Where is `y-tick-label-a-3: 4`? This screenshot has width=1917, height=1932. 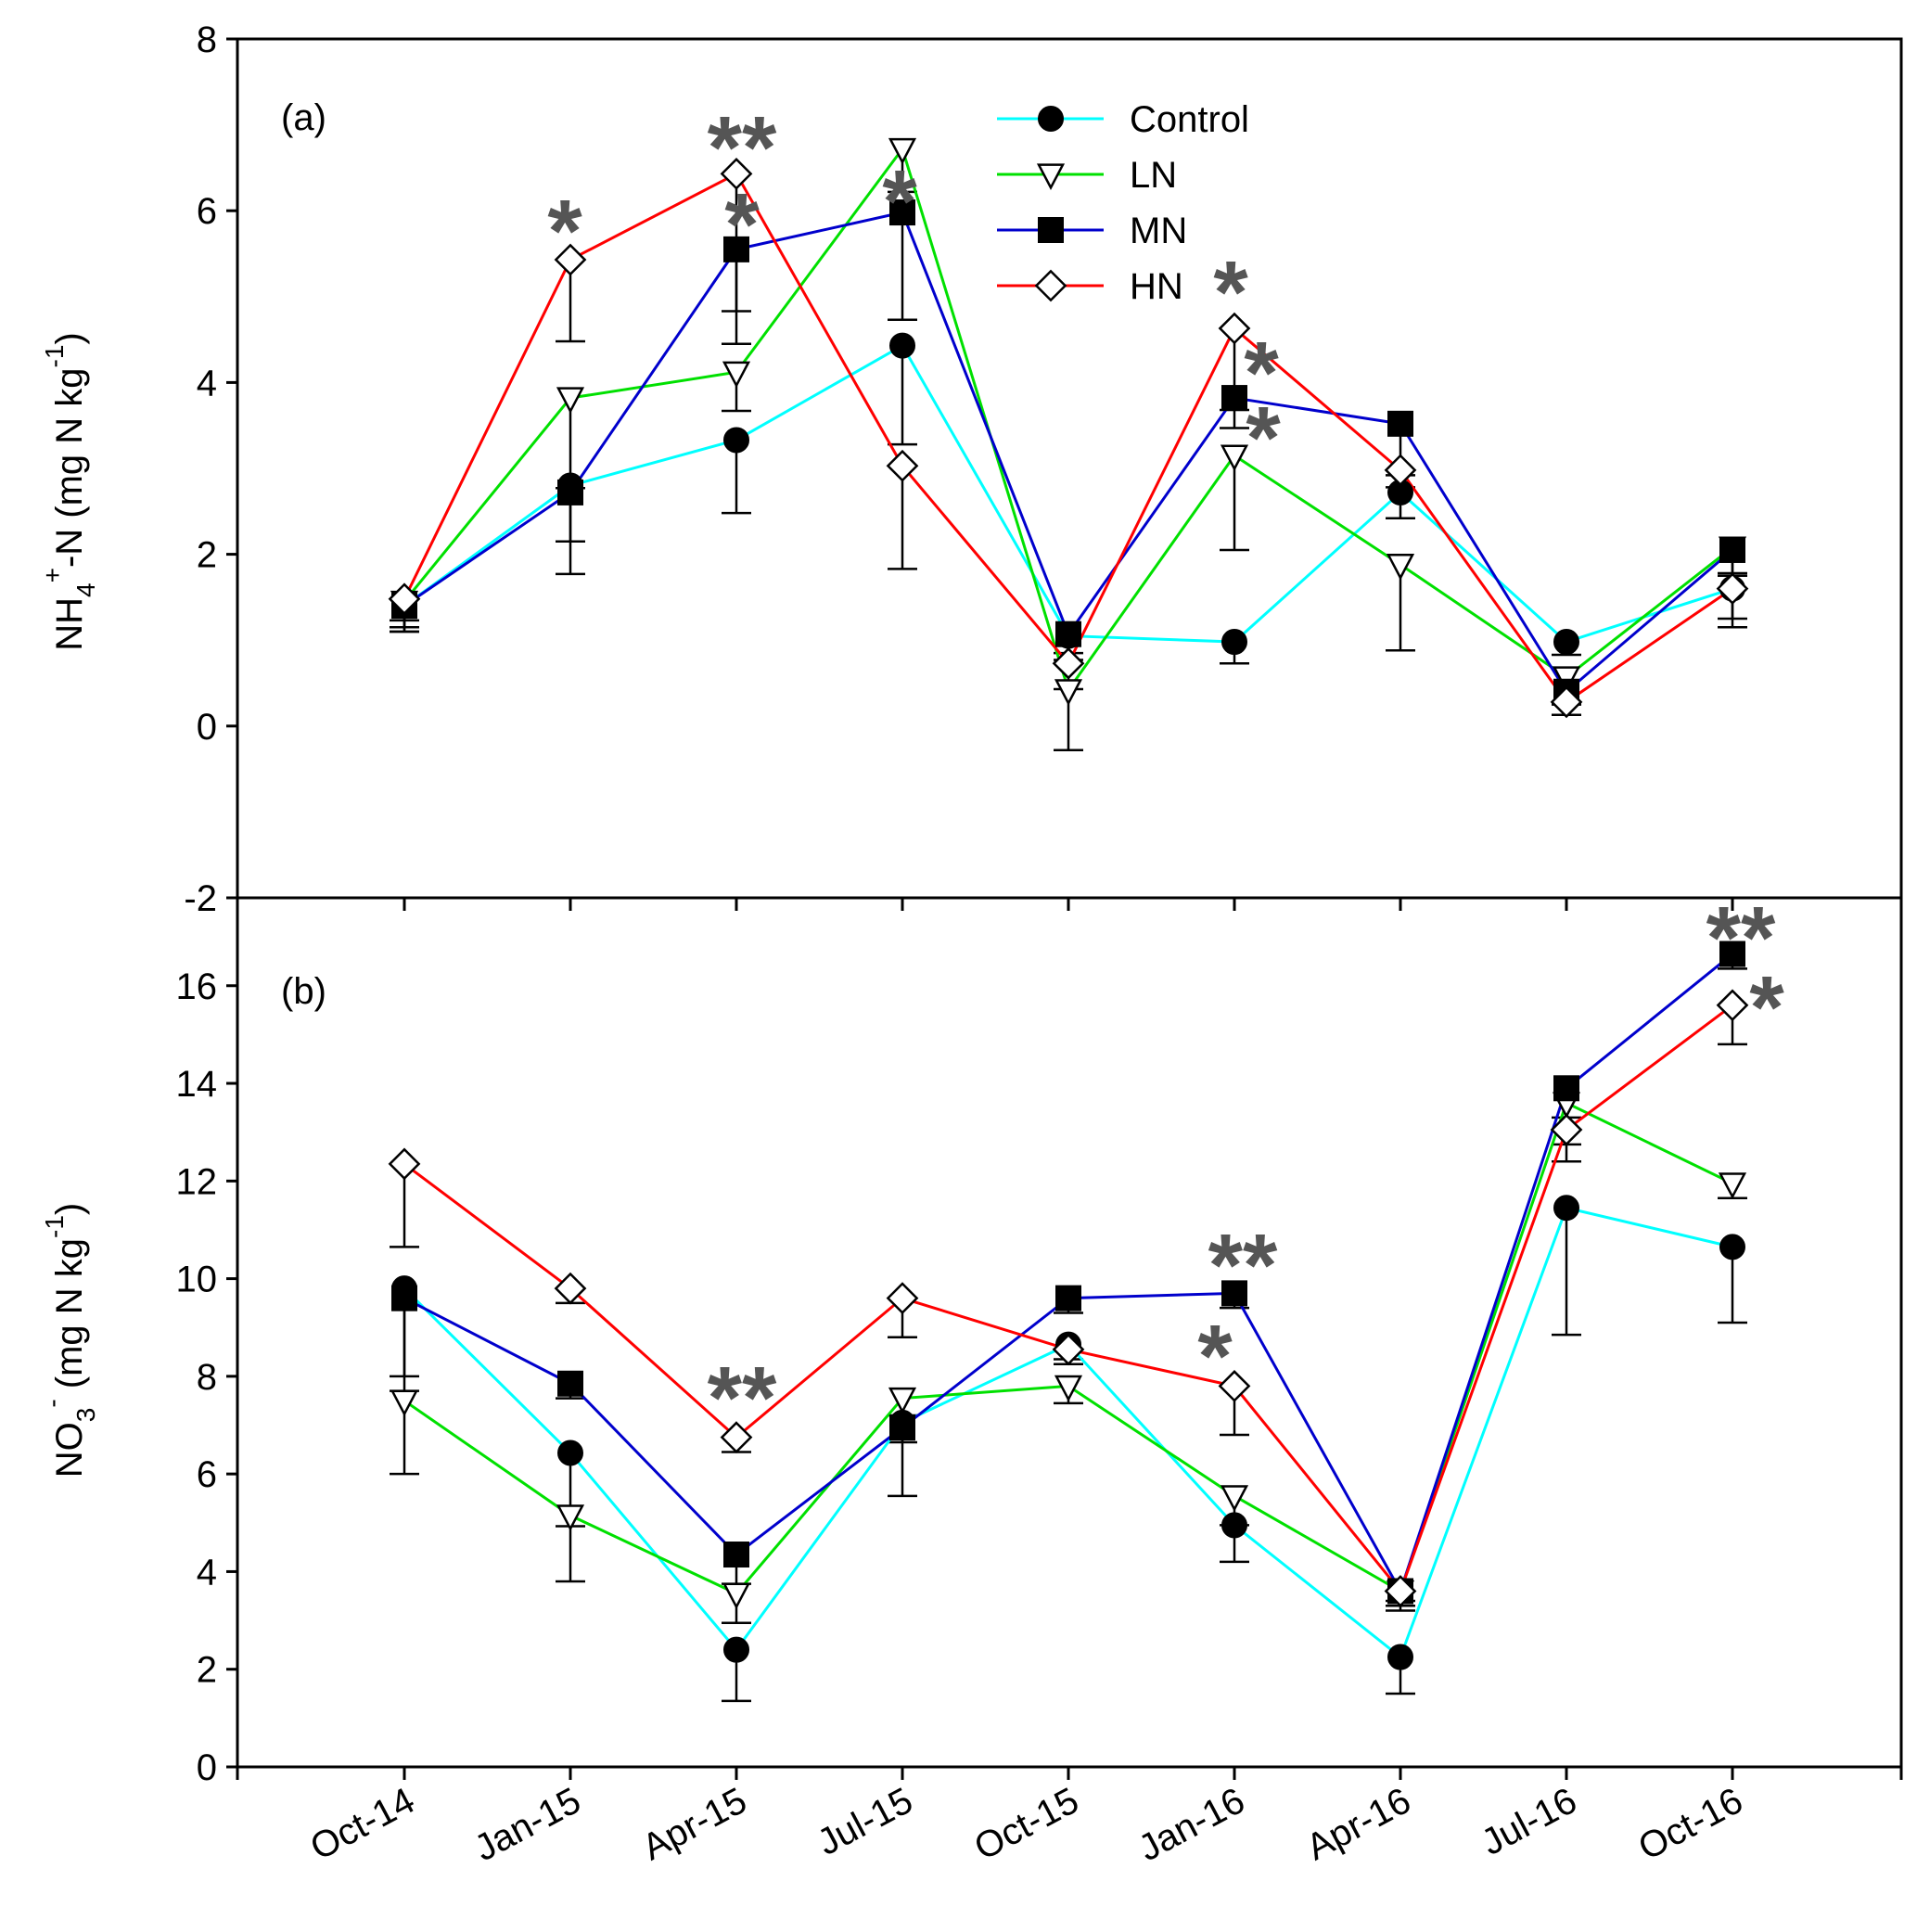
y-tick-label-a-3: 4 is located at coordinates (207, 383).